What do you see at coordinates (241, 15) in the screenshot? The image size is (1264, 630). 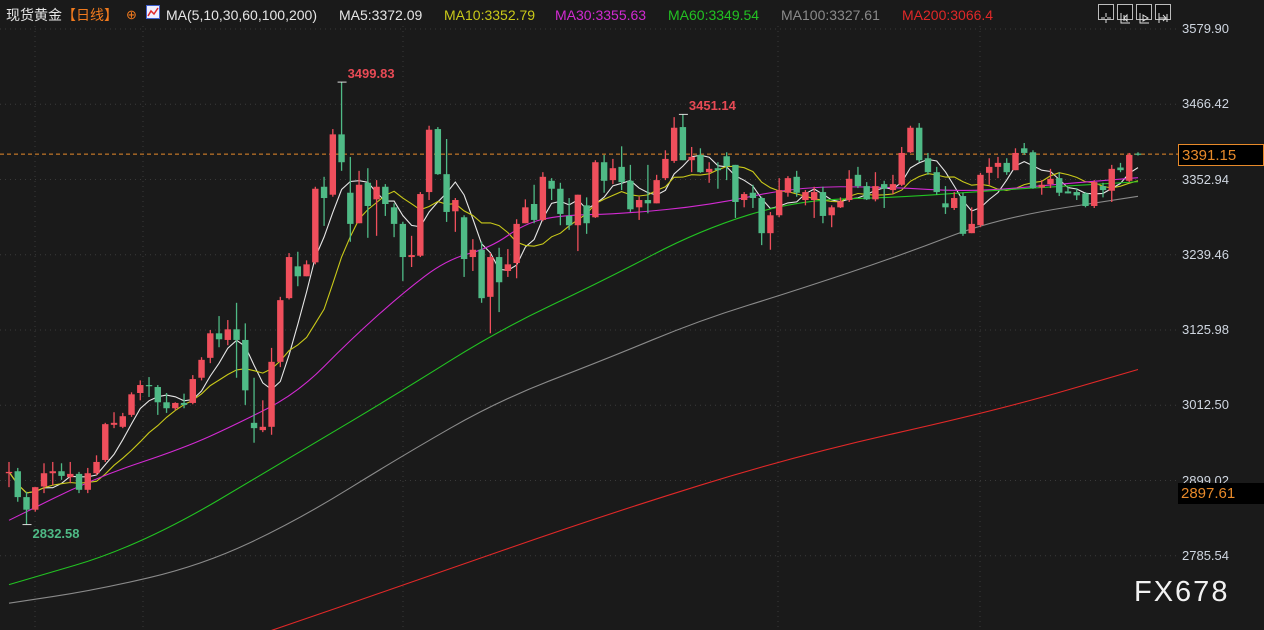 I see `indicator-label: MA(5,10,30,60,100,200)` at bounding box center [241, 15].